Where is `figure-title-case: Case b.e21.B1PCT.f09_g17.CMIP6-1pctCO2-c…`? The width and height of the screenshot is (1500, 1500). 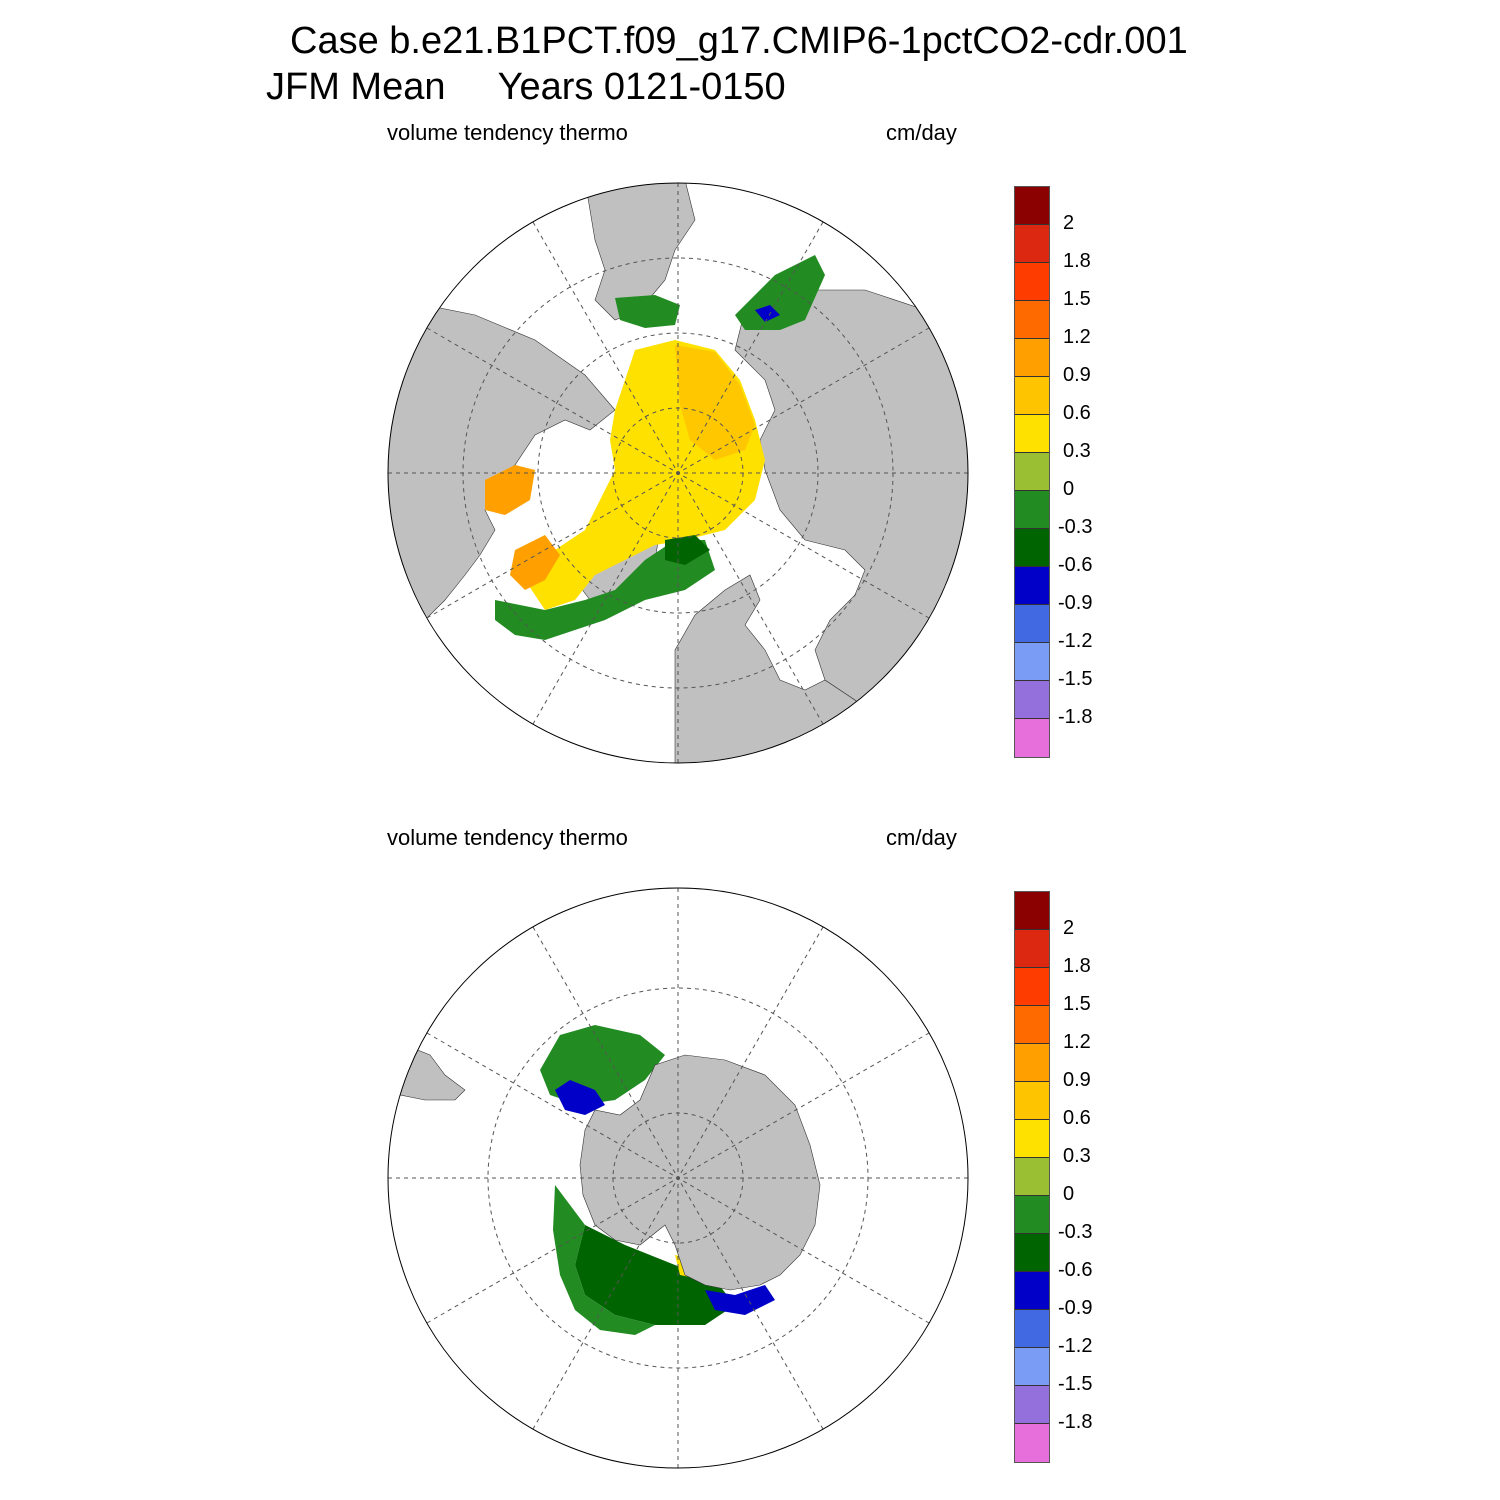 figure-title-case: Case b.e21.B1PCT.f09_g17.CMIP6-1pctCO2-c… is located at coordinates (739, 41).